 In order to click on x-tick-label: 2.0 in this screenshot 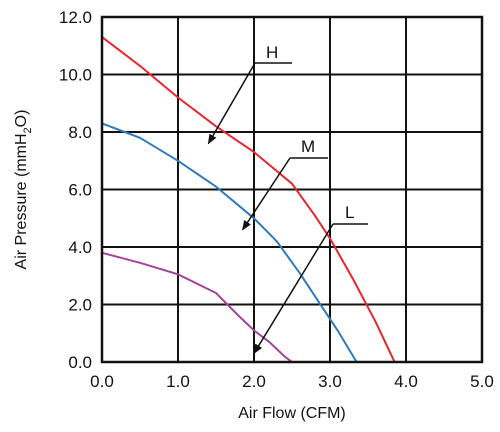, I will do `click(254, 381)`.